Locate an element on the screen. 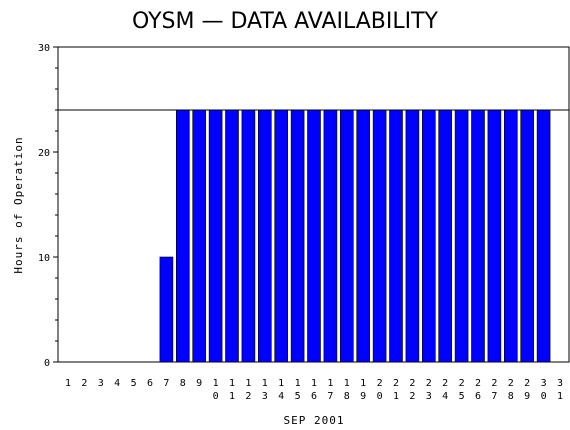 Image resolution: width=570 pixels, height=430 pixels. y-tick-label: 0 is located at coordinates (47, 363).